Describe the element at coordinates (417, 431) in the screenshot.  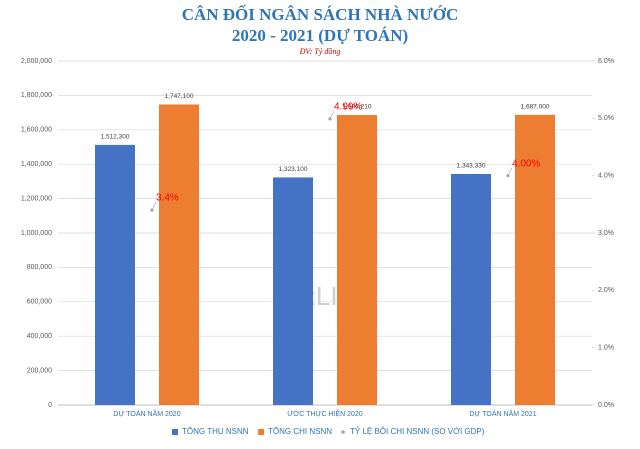
I see `legend-label: TỶ LỆ BỘI CHI NSNN (SO VỚI GDP)` at that location.